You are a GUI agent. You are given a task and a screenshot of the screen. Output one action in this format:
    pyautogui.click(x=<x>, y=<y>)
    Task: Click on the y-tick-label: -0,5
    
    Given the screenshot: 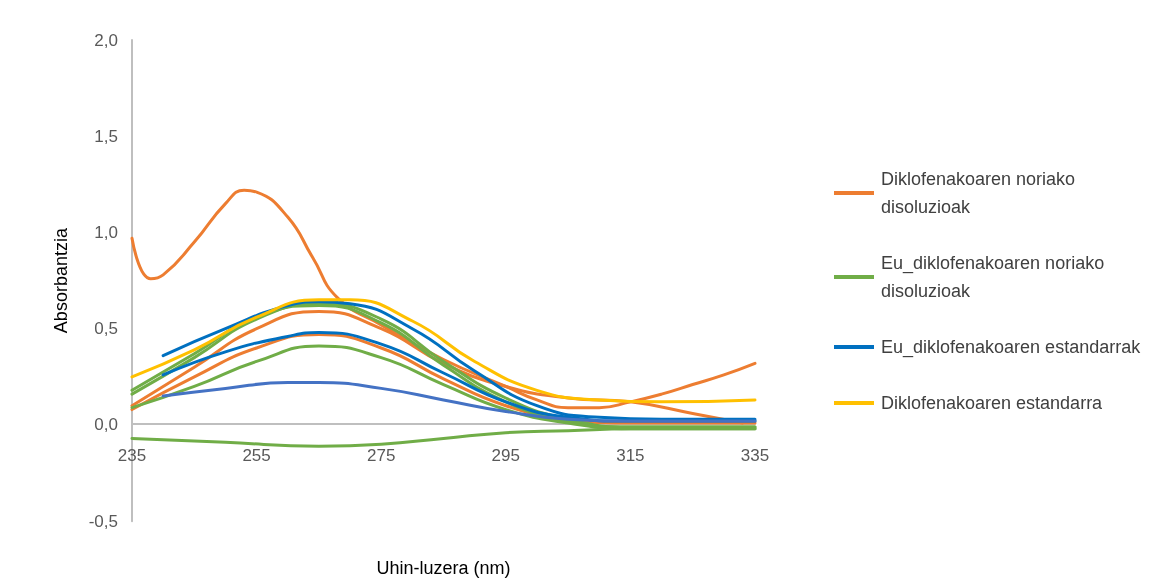 What is the action you would take?
    pyautogui.click(x=103, y=521)
    